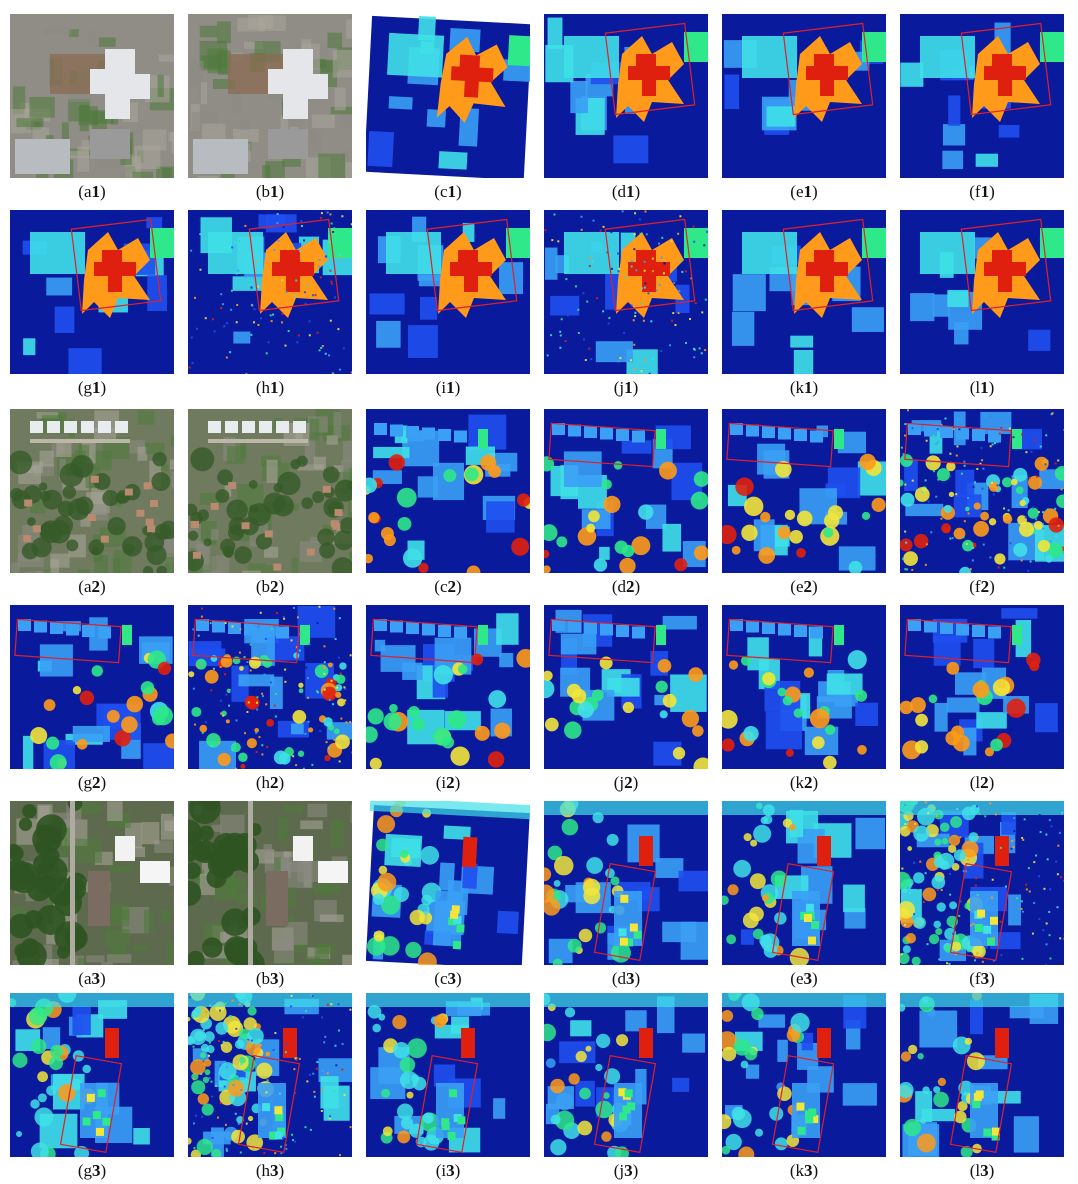 This screenshot has width=1078, height=1184. I want to click on panel-caption: (g2), so click(92, 782).